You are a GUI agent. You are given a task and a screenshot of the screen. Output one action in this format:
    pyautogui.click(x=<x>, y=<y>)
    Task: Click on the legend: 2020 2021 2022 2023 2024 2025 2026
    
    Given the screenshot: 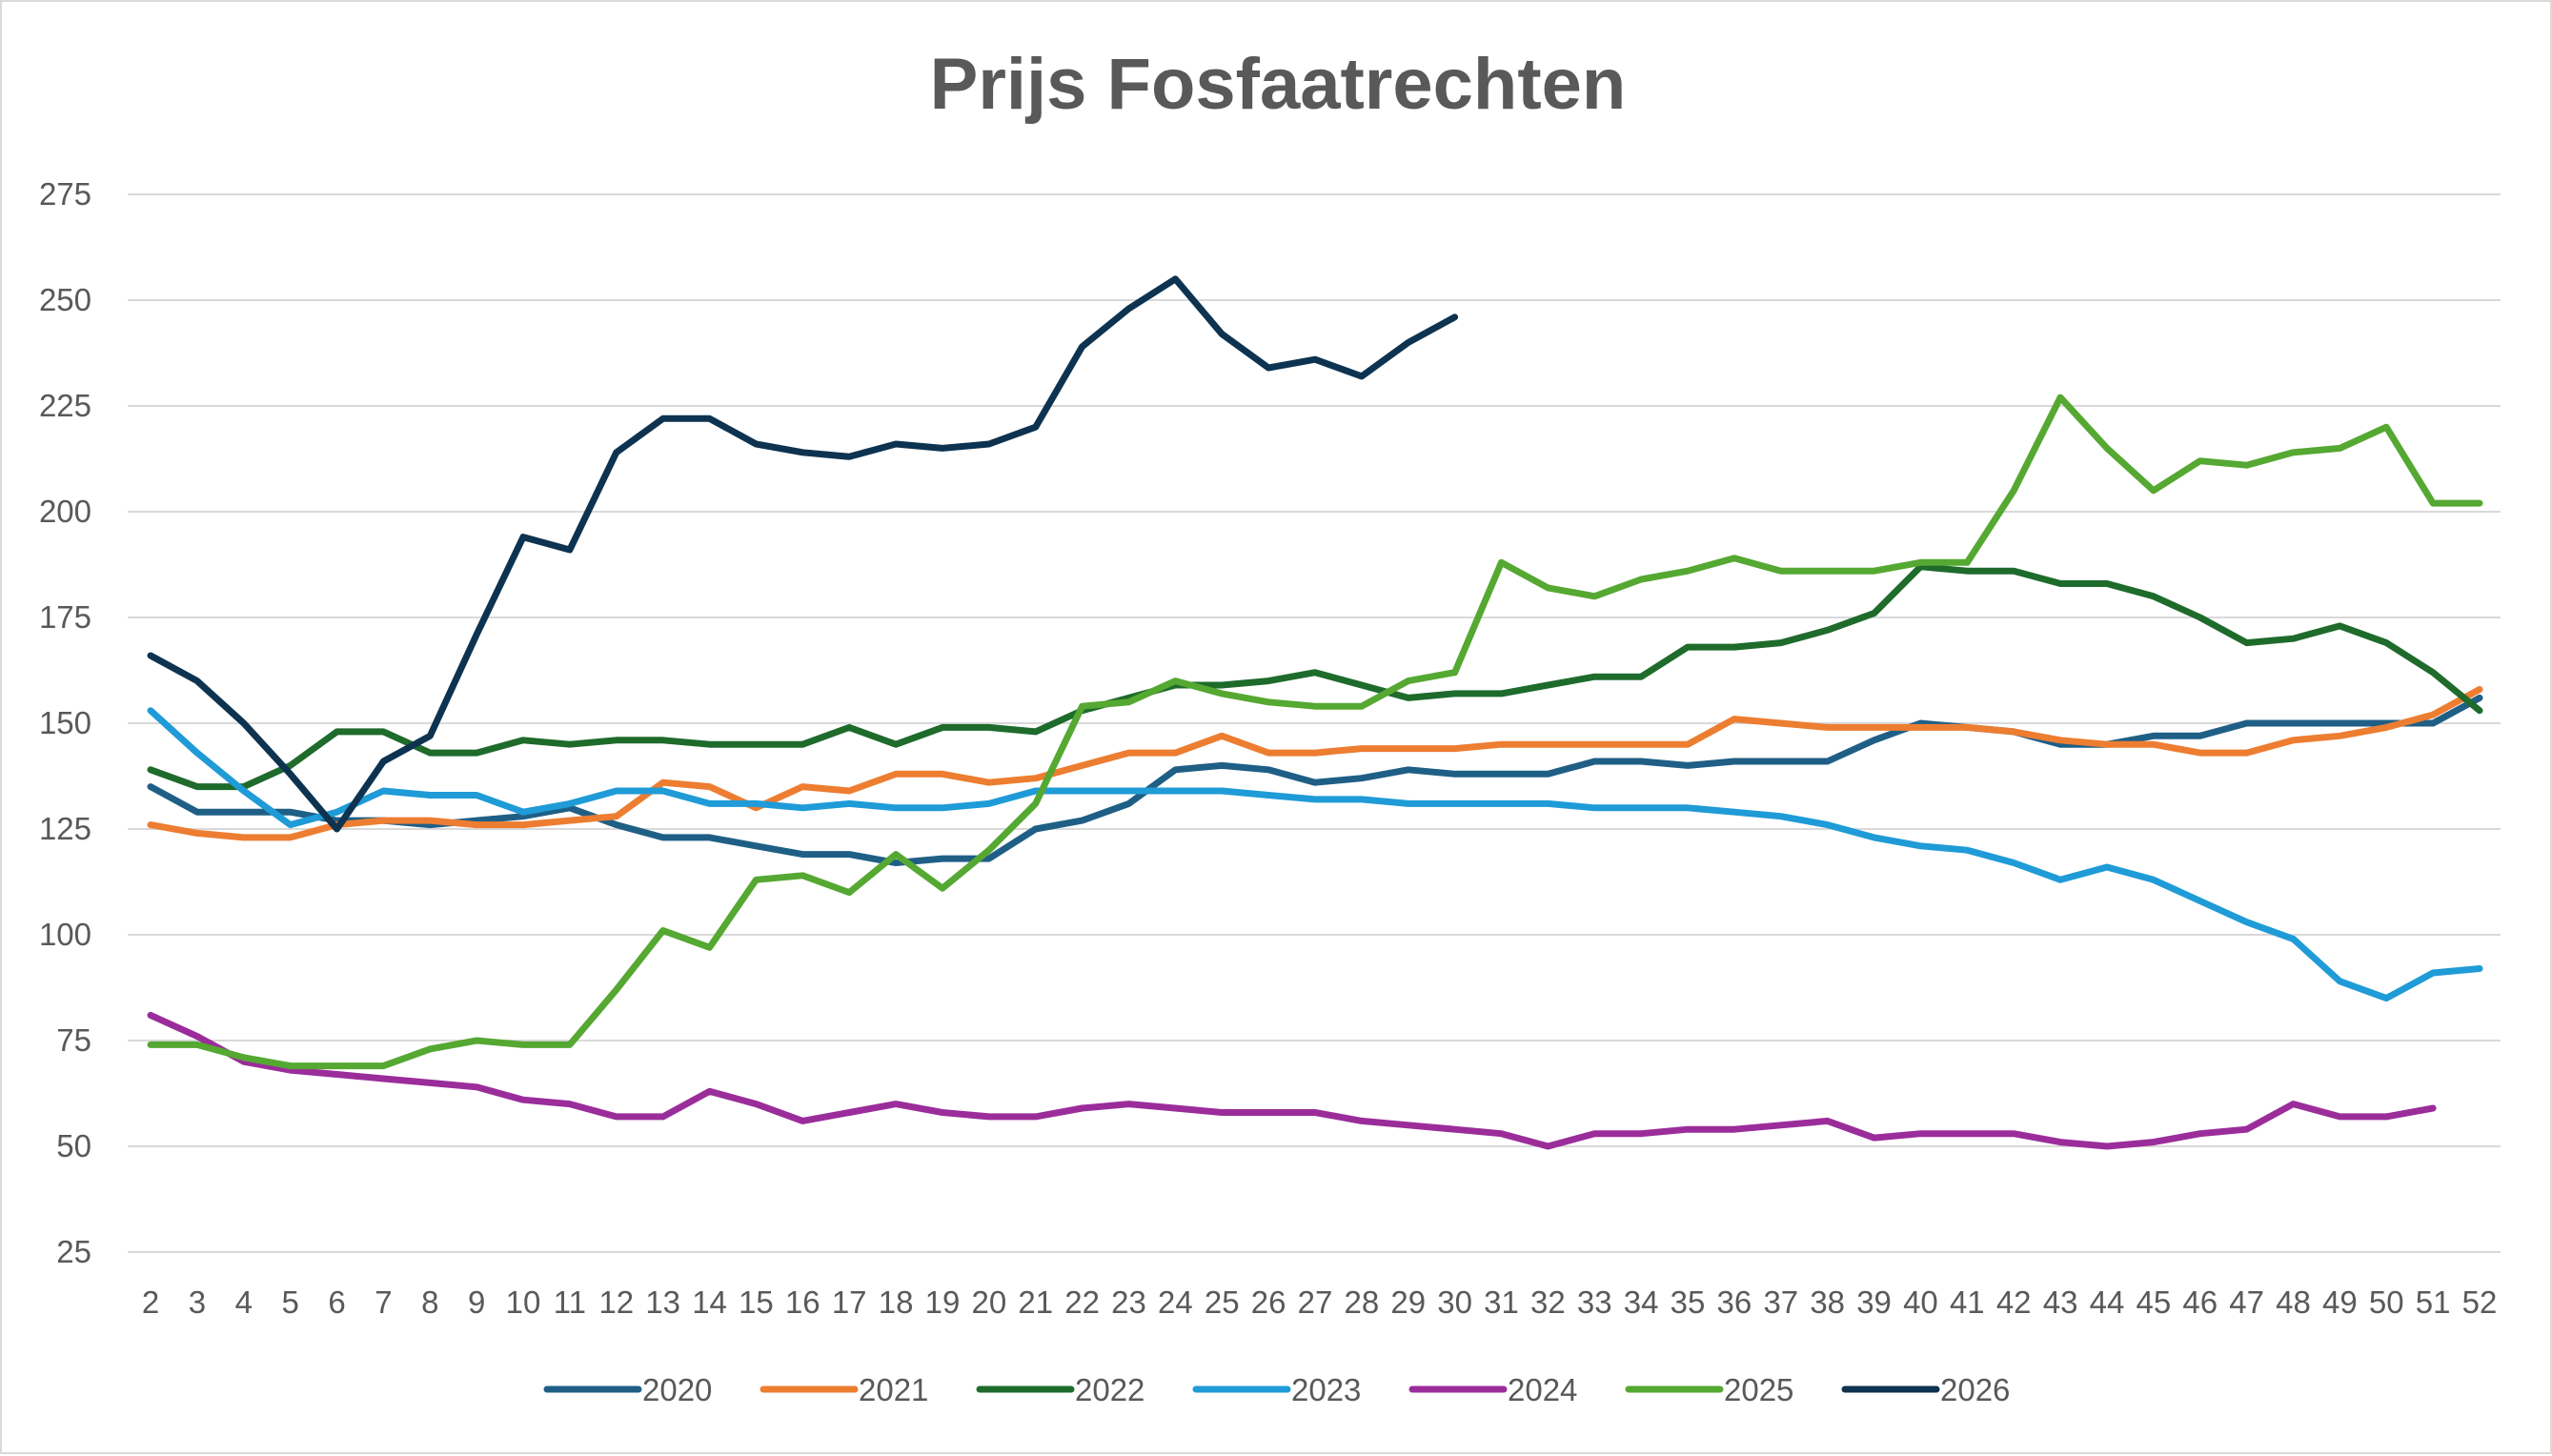 What is the action you would take?
    pyautogui.click(x=1277, y=1389)
    